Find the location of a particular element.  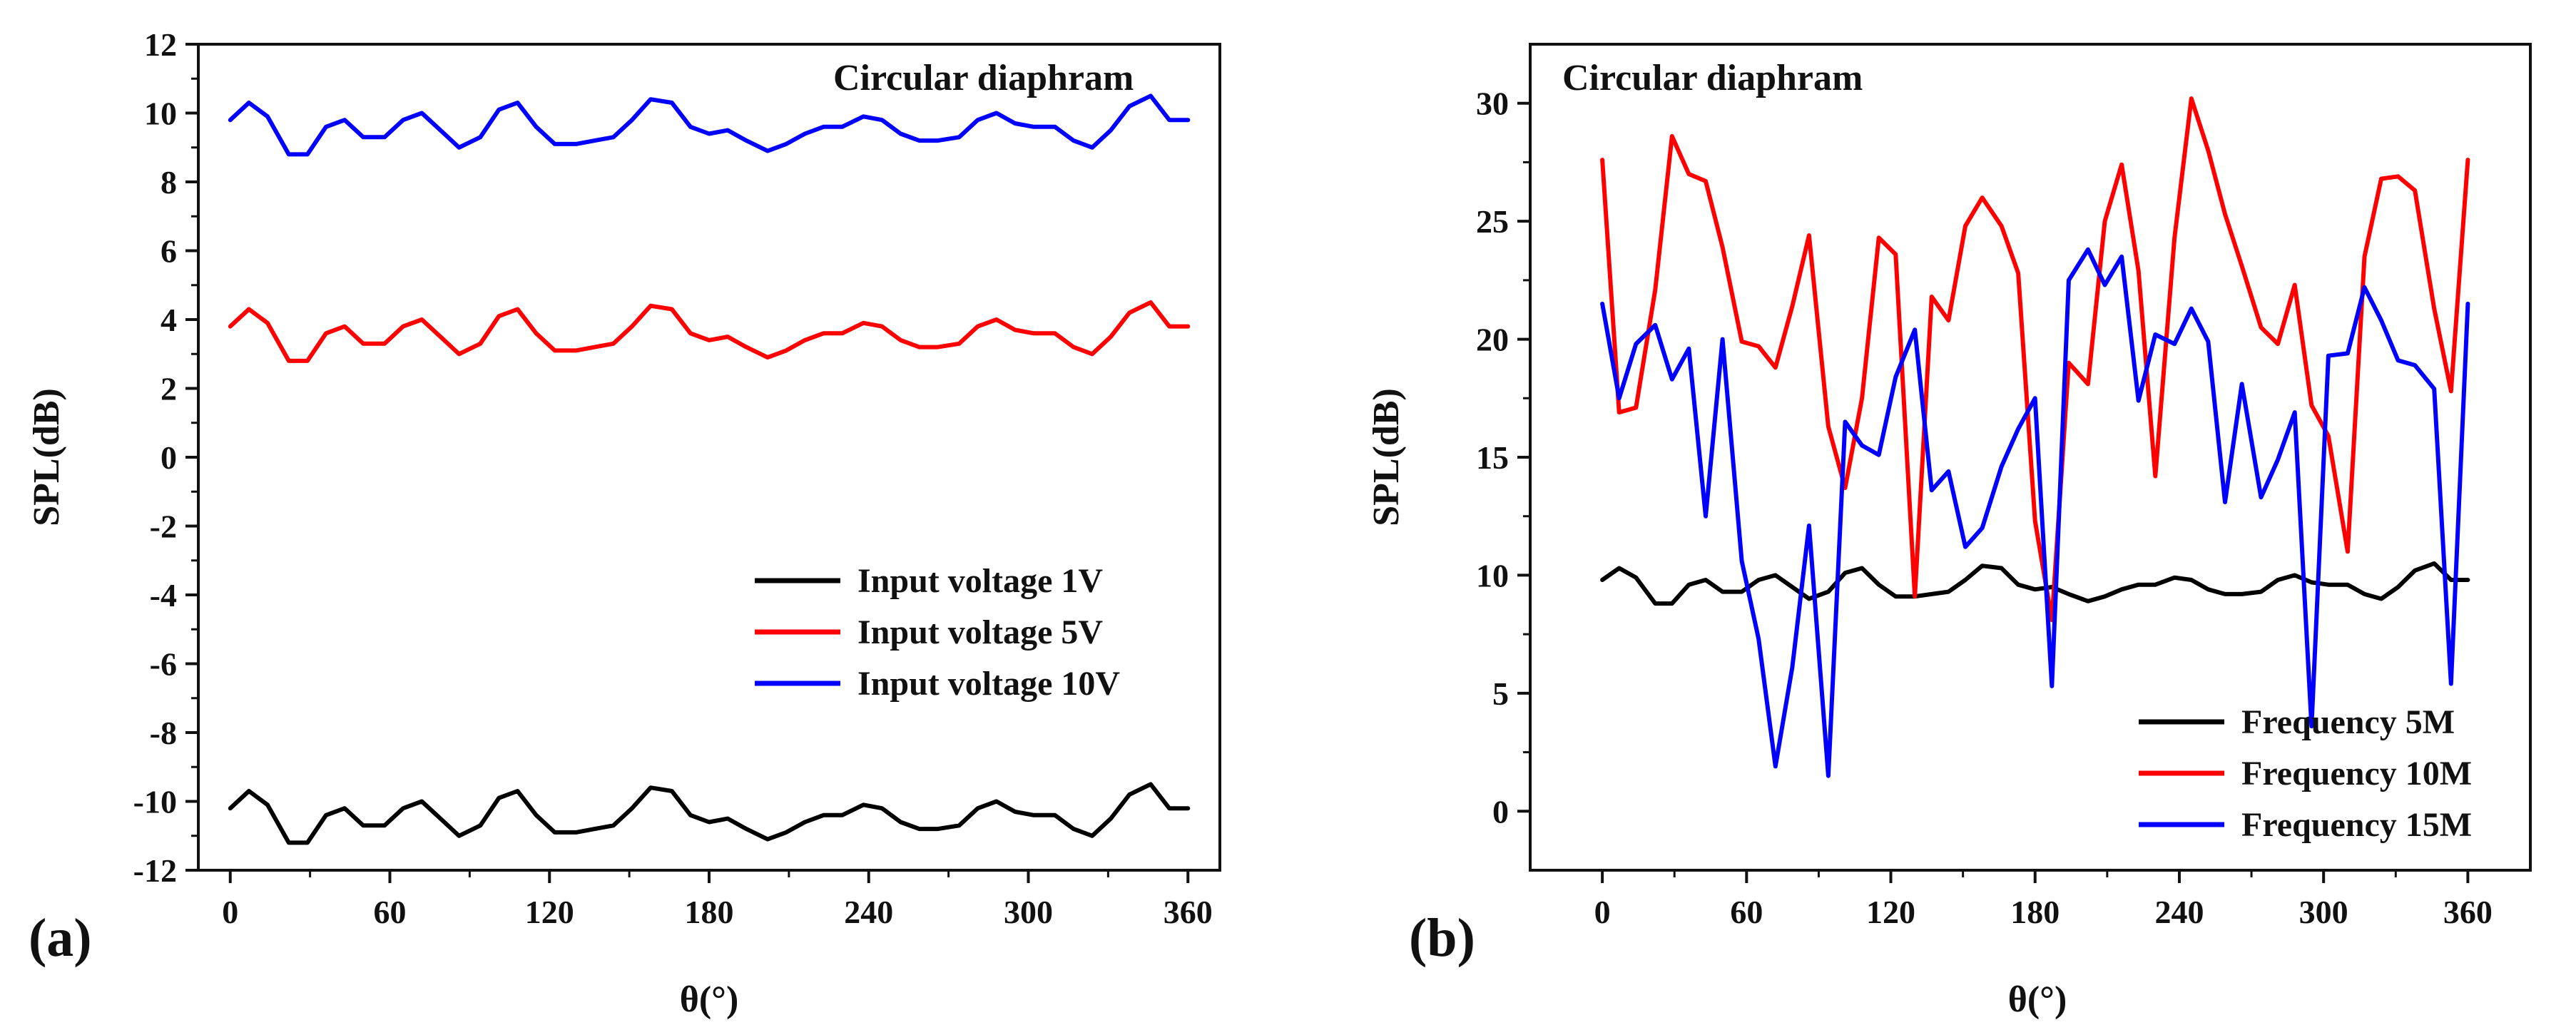

legend-b: Frequency 5M Frequency 10M Frequency 15M is located at coordinates (2305, 774).